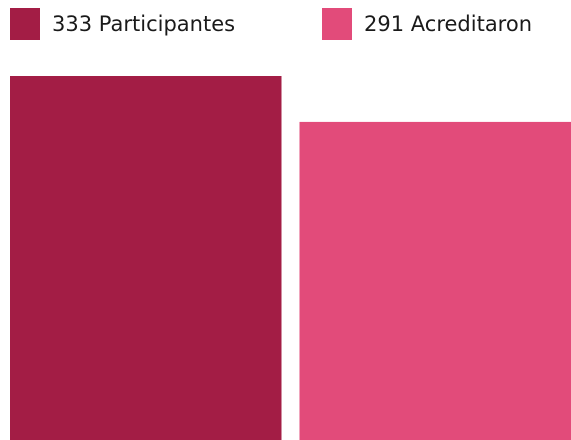 The width and height of the screenshot is (571, 440). What do you see at coordinates (72, 24) in the screenshot?
I see `legend-value: 333` at bounding box center [72, 24].